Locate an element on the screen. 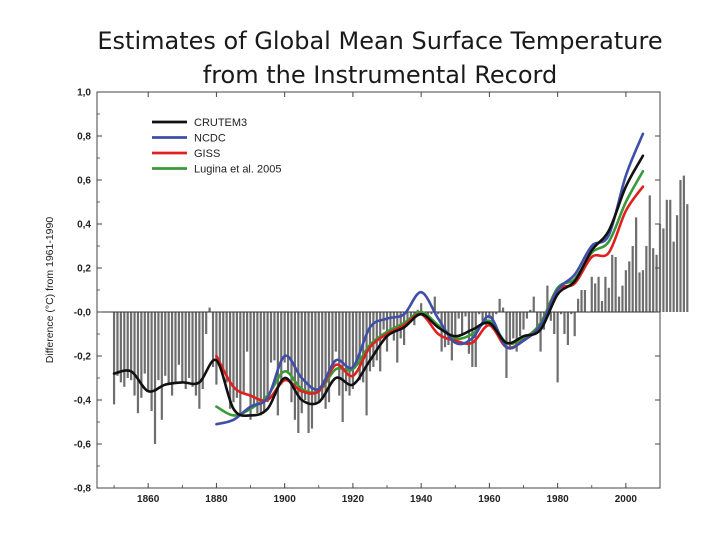  legend-label: CRUTEM3 is located at coordinates (220, 123).